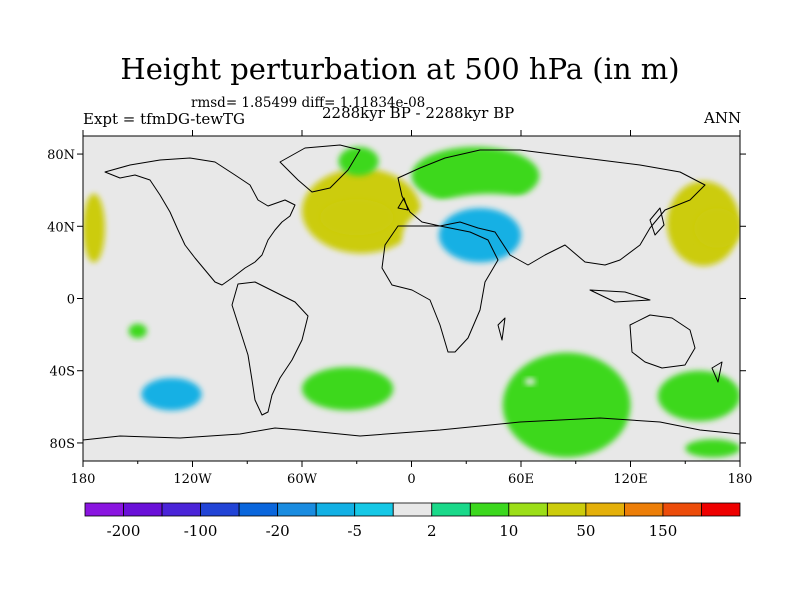 This screenshot has height=600, width=800. I want to click on y-tick-label: 80S, so click(62, 444).